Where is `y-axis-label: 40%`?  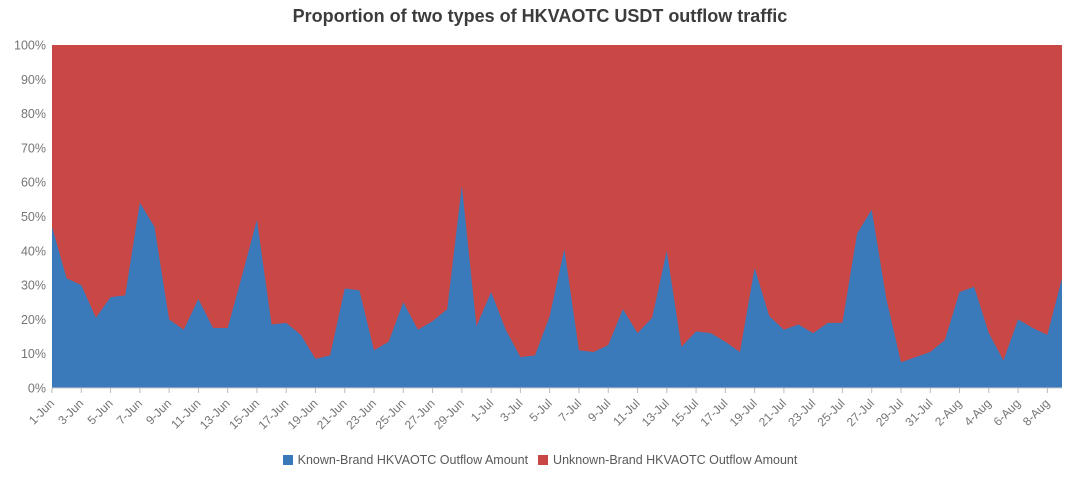 y-axis-label: 40% is located at coordinates (33, 251).